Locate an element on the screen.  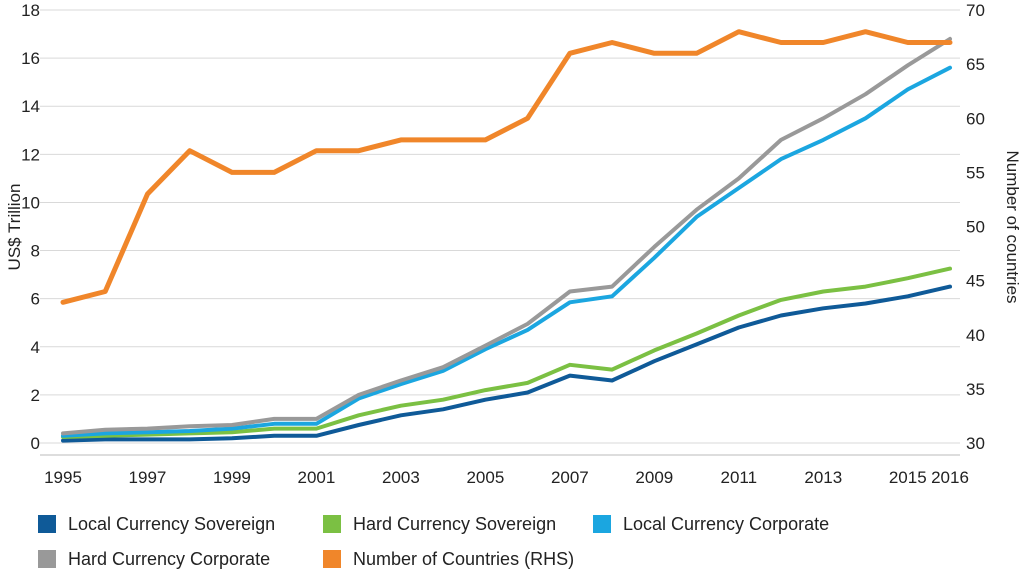
left-tick-label: 14 is located at coordinates (30, 106).